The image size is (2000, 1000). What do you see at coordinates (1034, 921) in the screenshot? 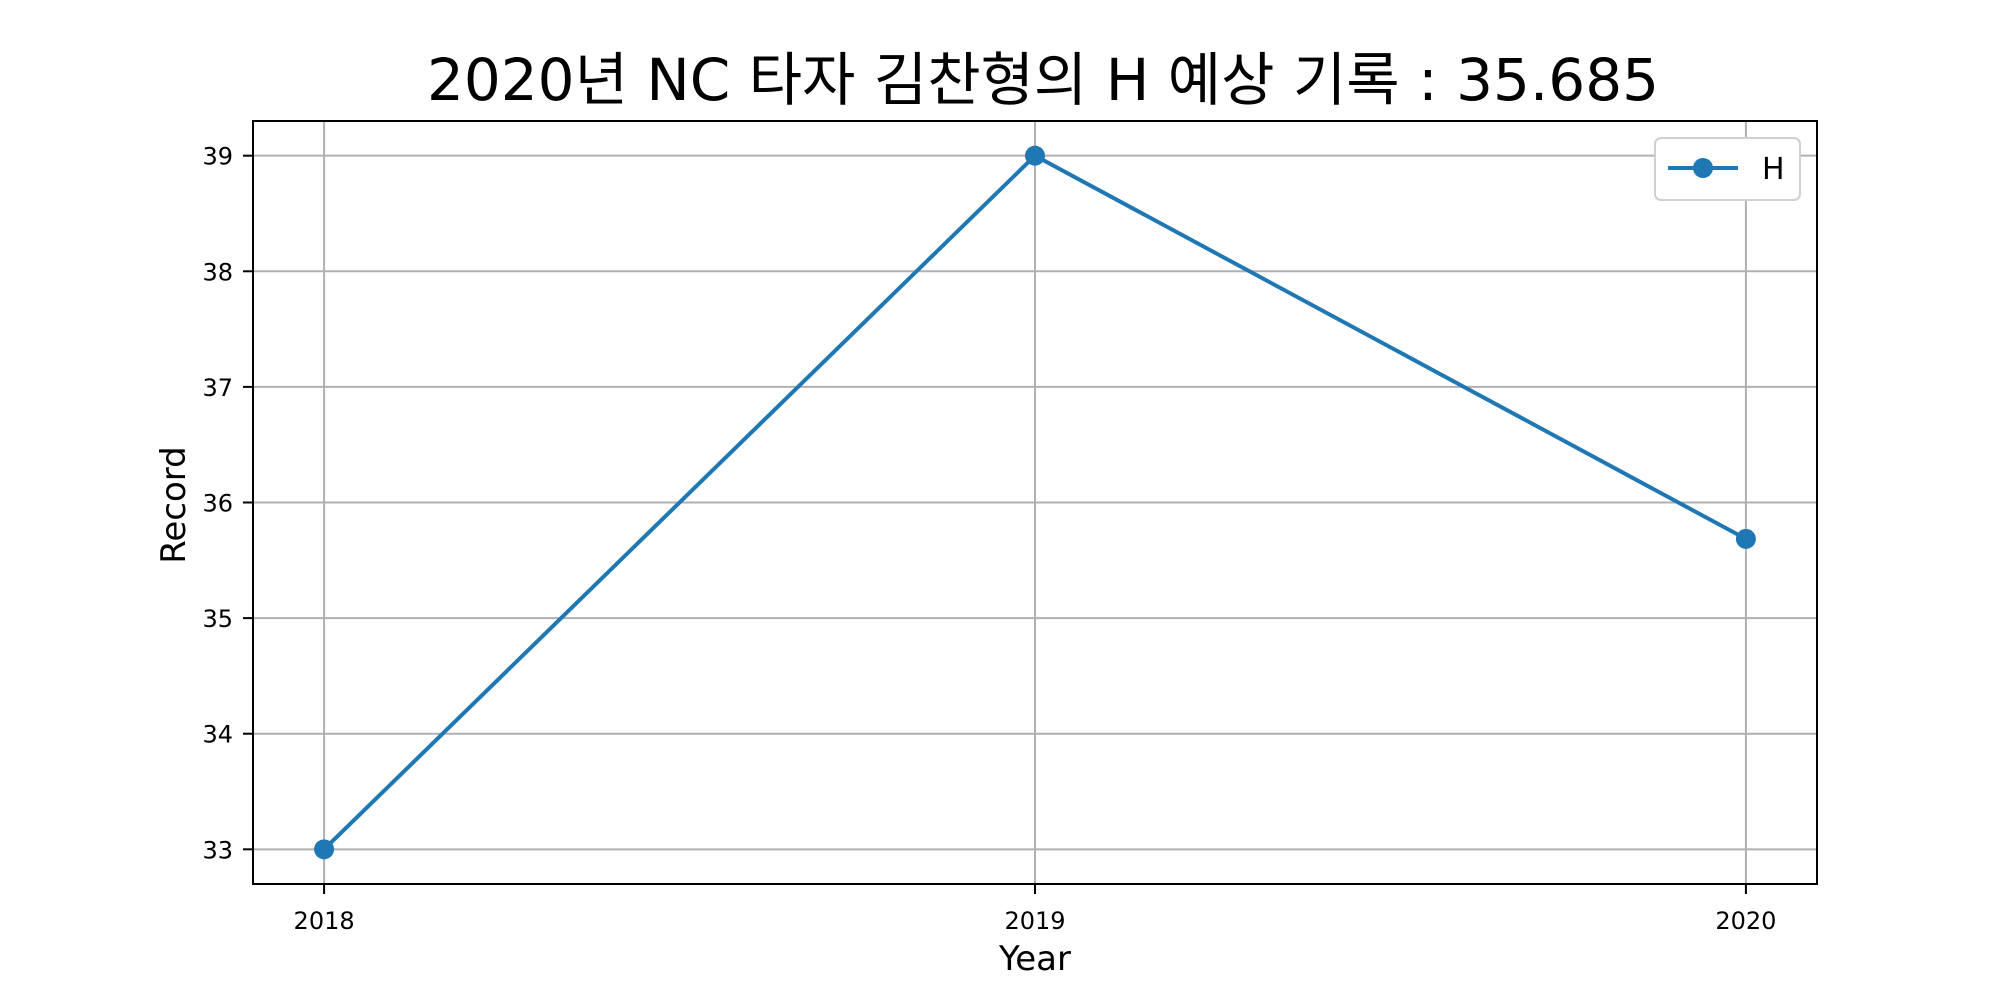
I see `x-tick-label: 2019` at bounding box center [1034, 921].